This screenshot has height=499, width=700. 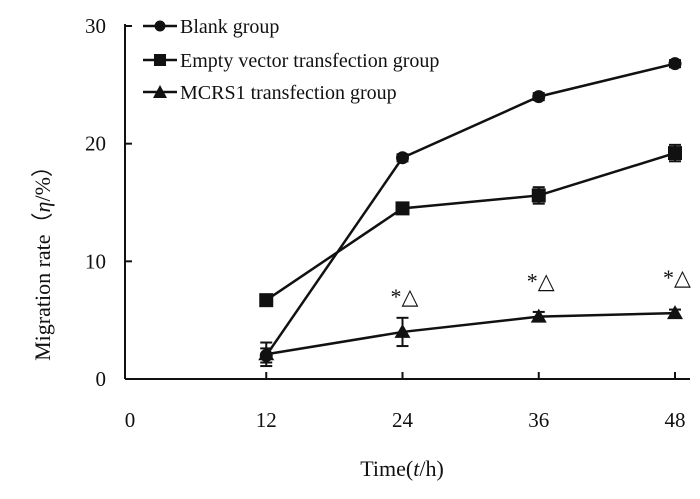 I want to click on x-axis-label-main: Time(, so click(x=386, y=468).